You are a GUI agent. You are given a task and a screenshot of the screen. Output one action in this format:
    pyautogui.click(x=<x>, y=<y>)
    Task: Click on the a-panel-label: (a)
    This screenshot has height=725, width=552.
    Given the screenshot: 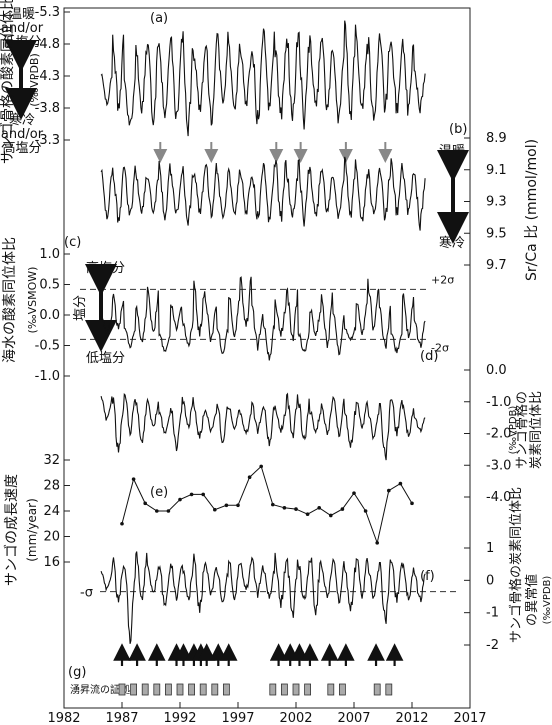 What is the action you would take?
    pyautogui.click(x=159, y=18)
    